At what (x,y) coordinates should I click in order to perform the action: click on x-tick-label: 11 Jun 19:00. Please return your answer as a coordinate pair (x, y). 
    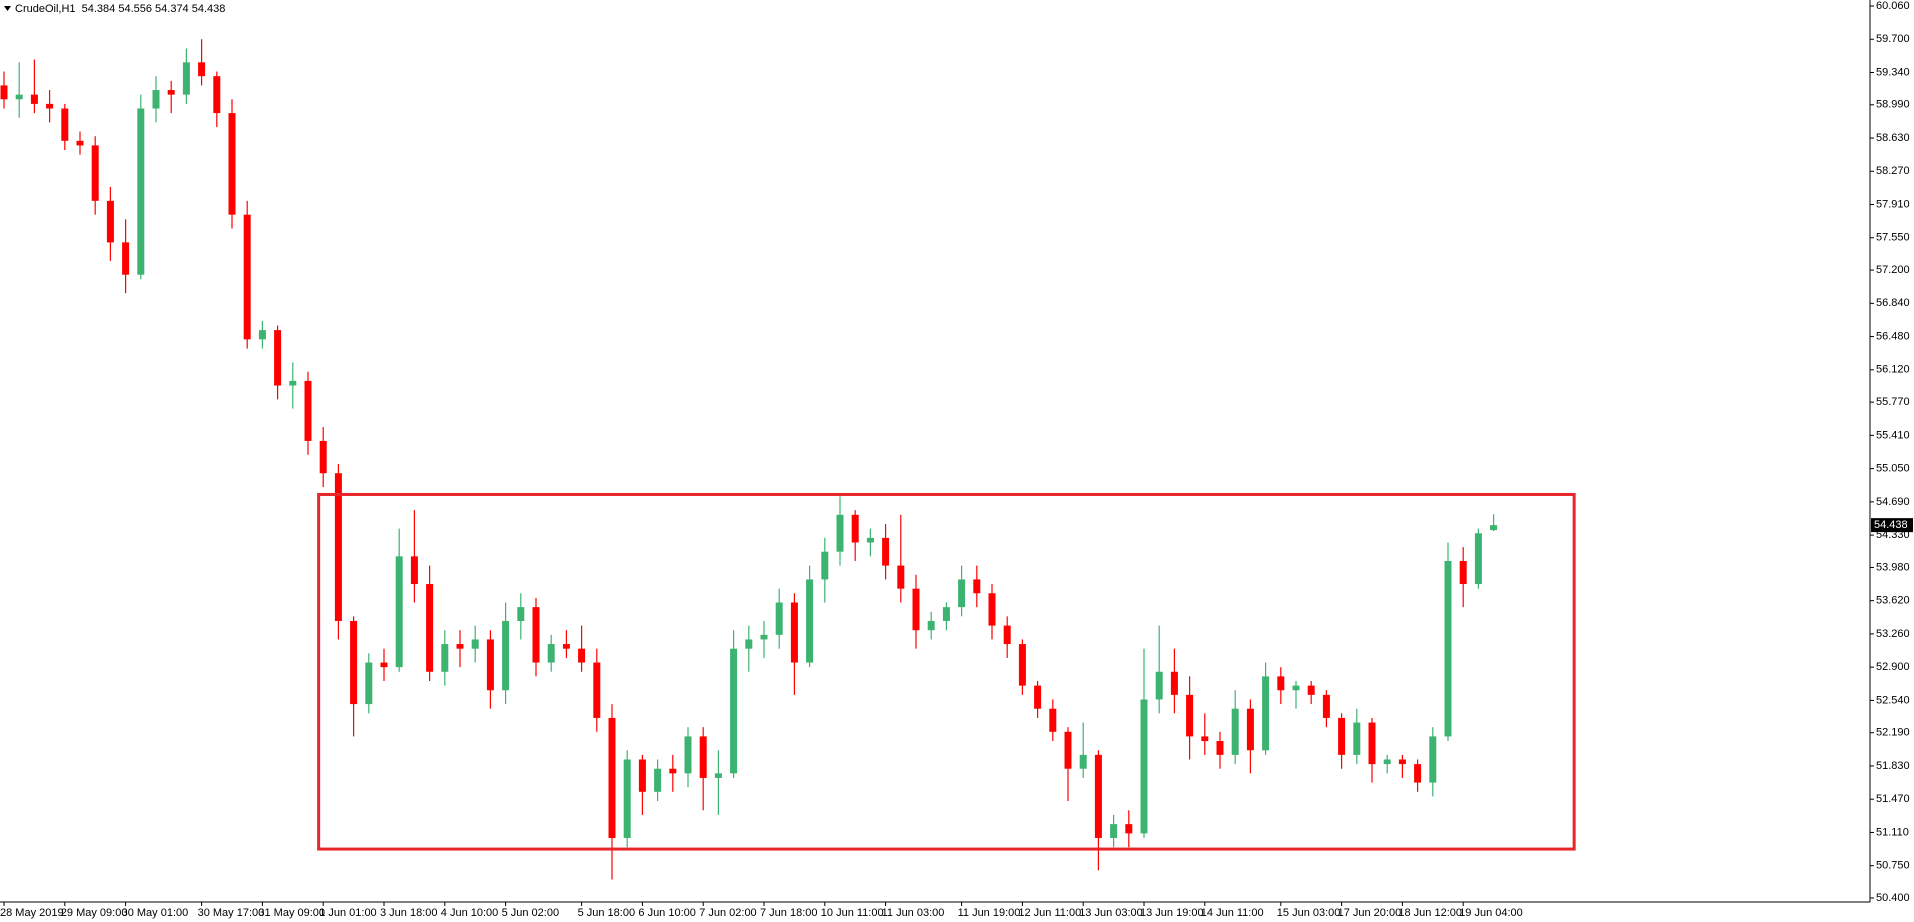
    Looking at the image, I should click on (989, 913).